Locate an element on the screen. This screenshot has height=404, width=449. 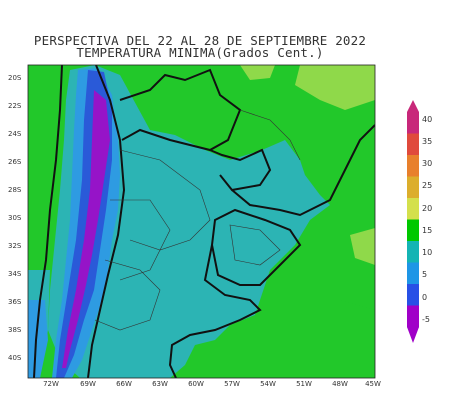
purple-zone is located at coordinates (86, 229).